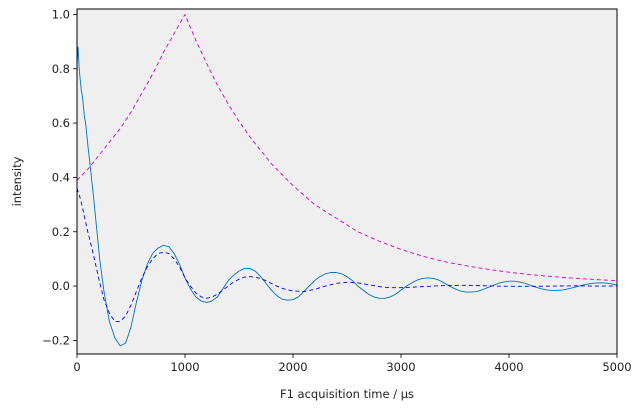 The height and width of the screenshot is (412, 643). What do you see at coordinates (61, 286) in the screenshot?
I see `y-tick-label: 0.0` at bounding box center [61, 286].